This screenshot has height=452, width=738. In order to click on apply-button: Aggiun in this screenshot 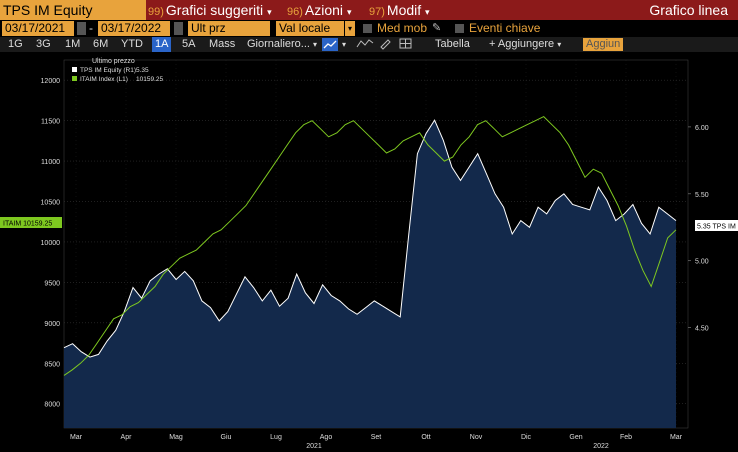, I will do `click(603, 44)`.